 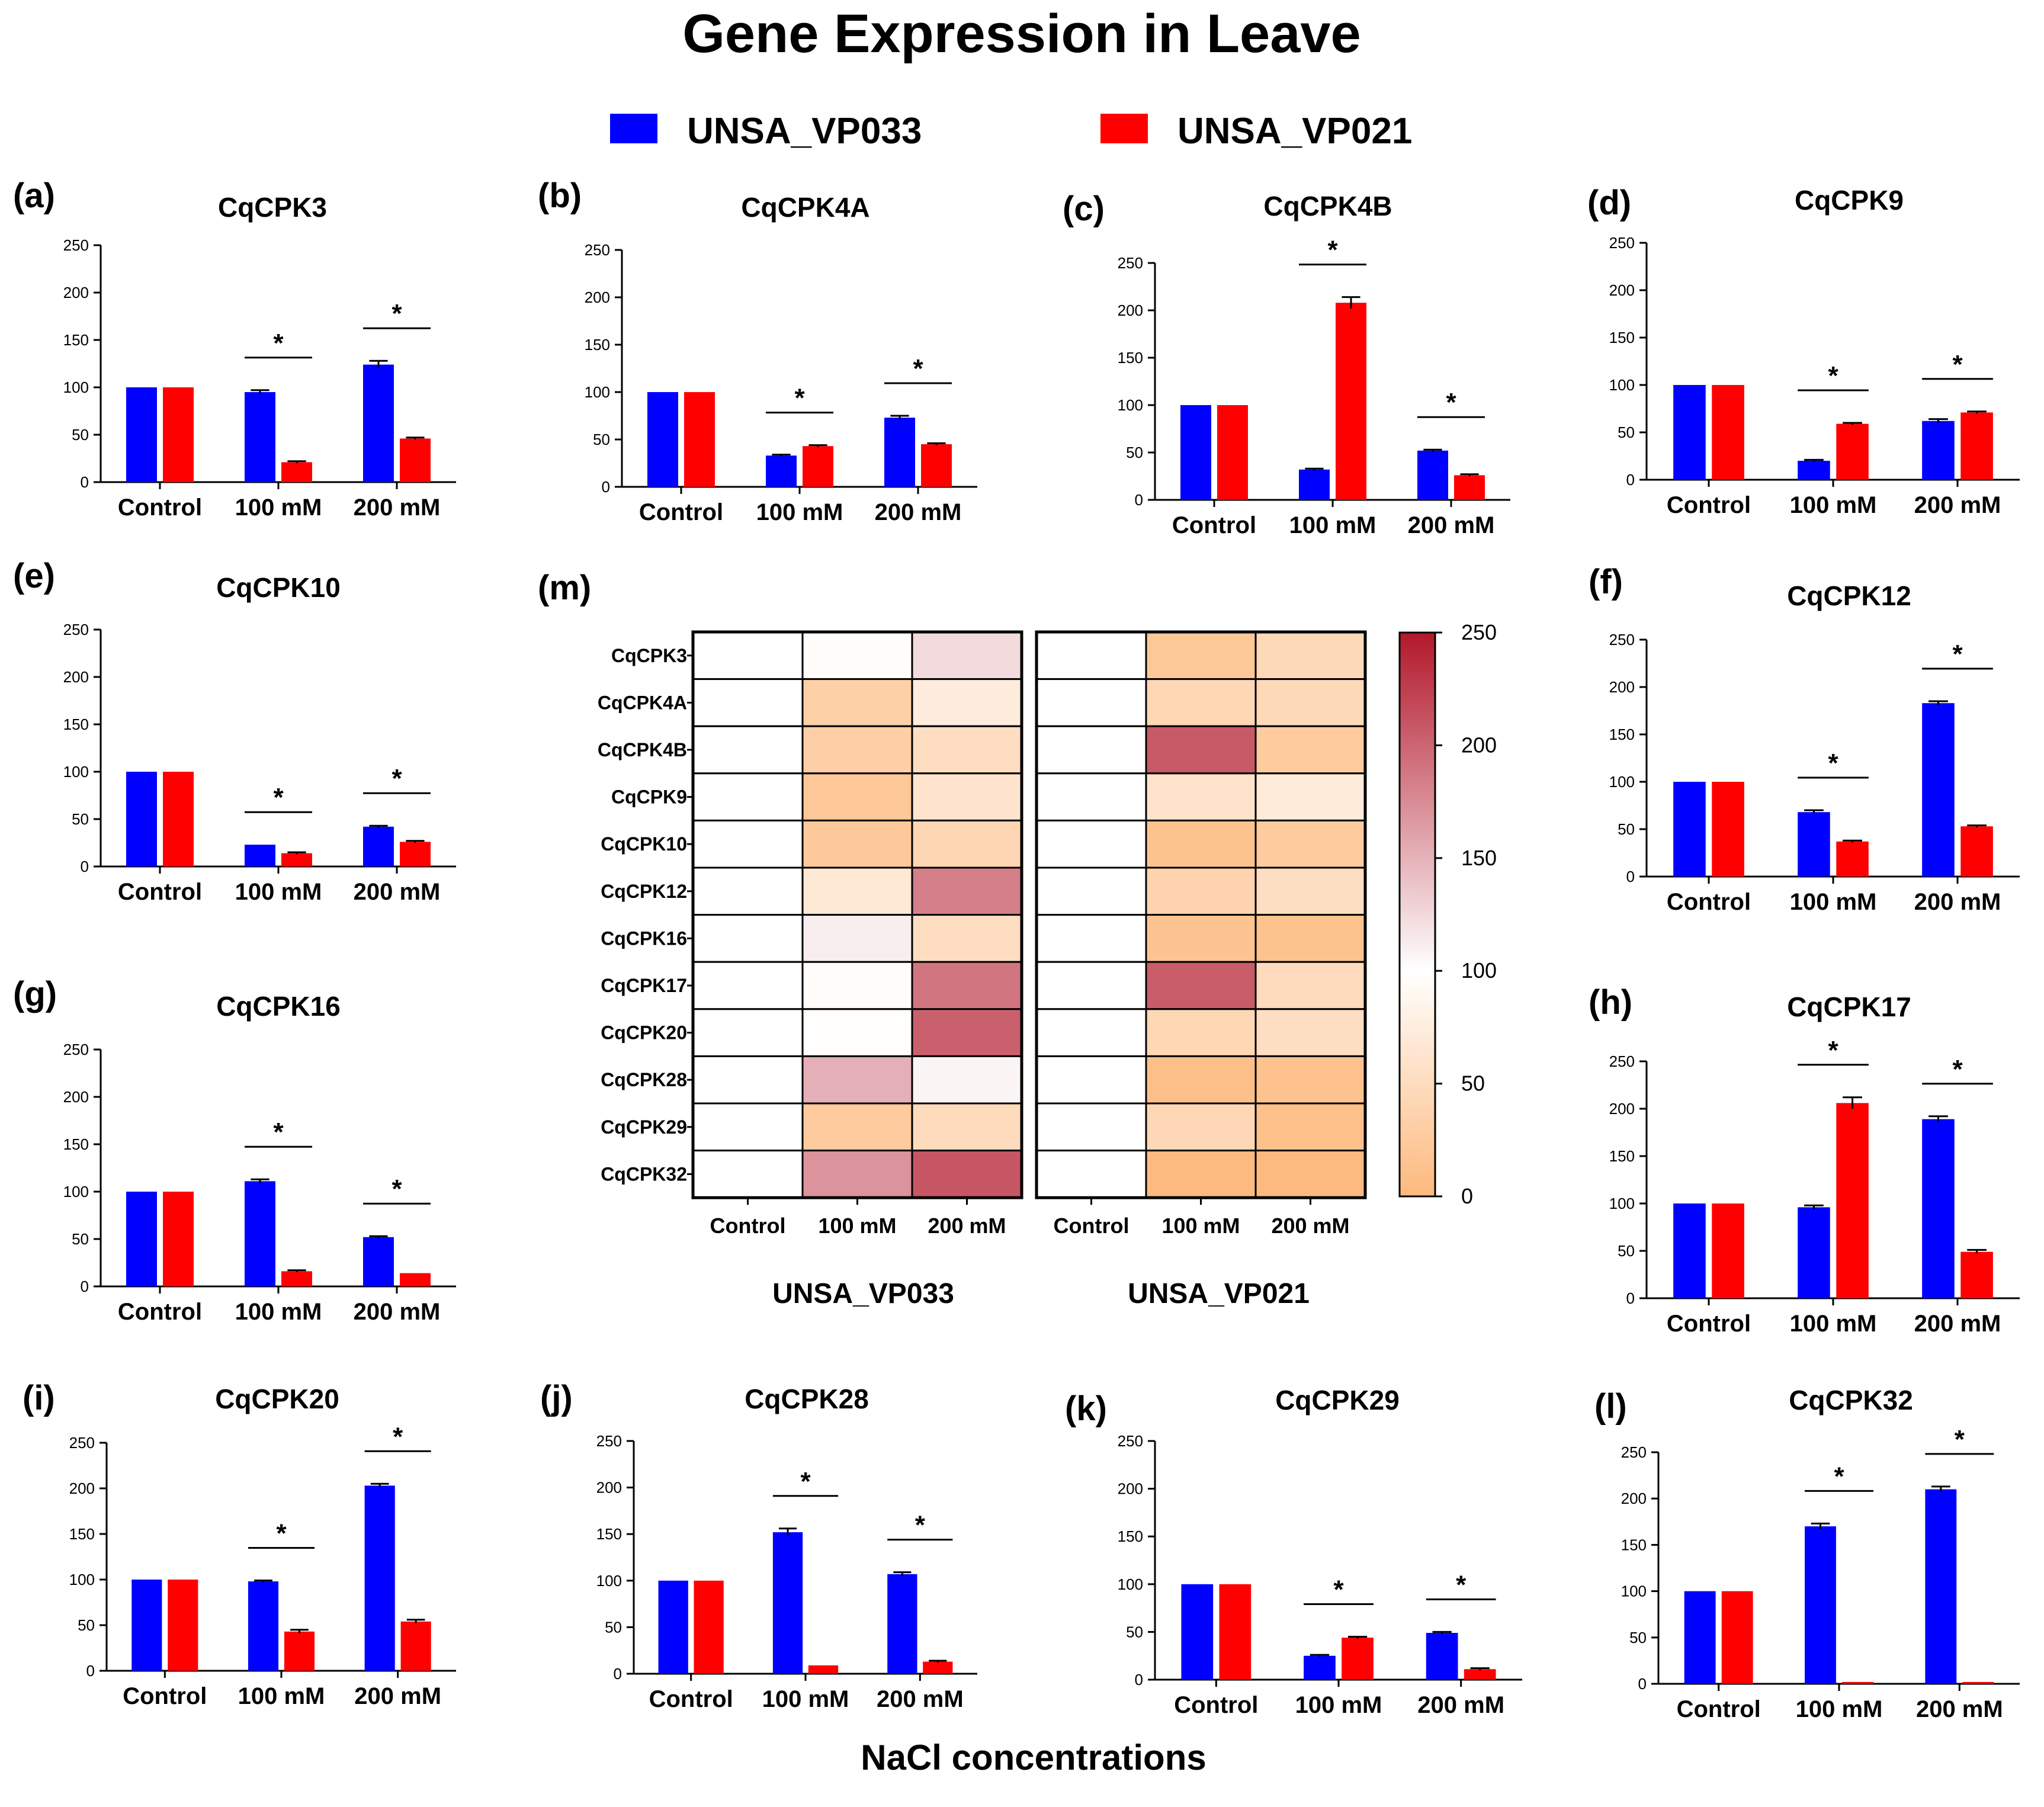 I want to click on heatmap-col-label: Control, so click(x=748, y=1226).